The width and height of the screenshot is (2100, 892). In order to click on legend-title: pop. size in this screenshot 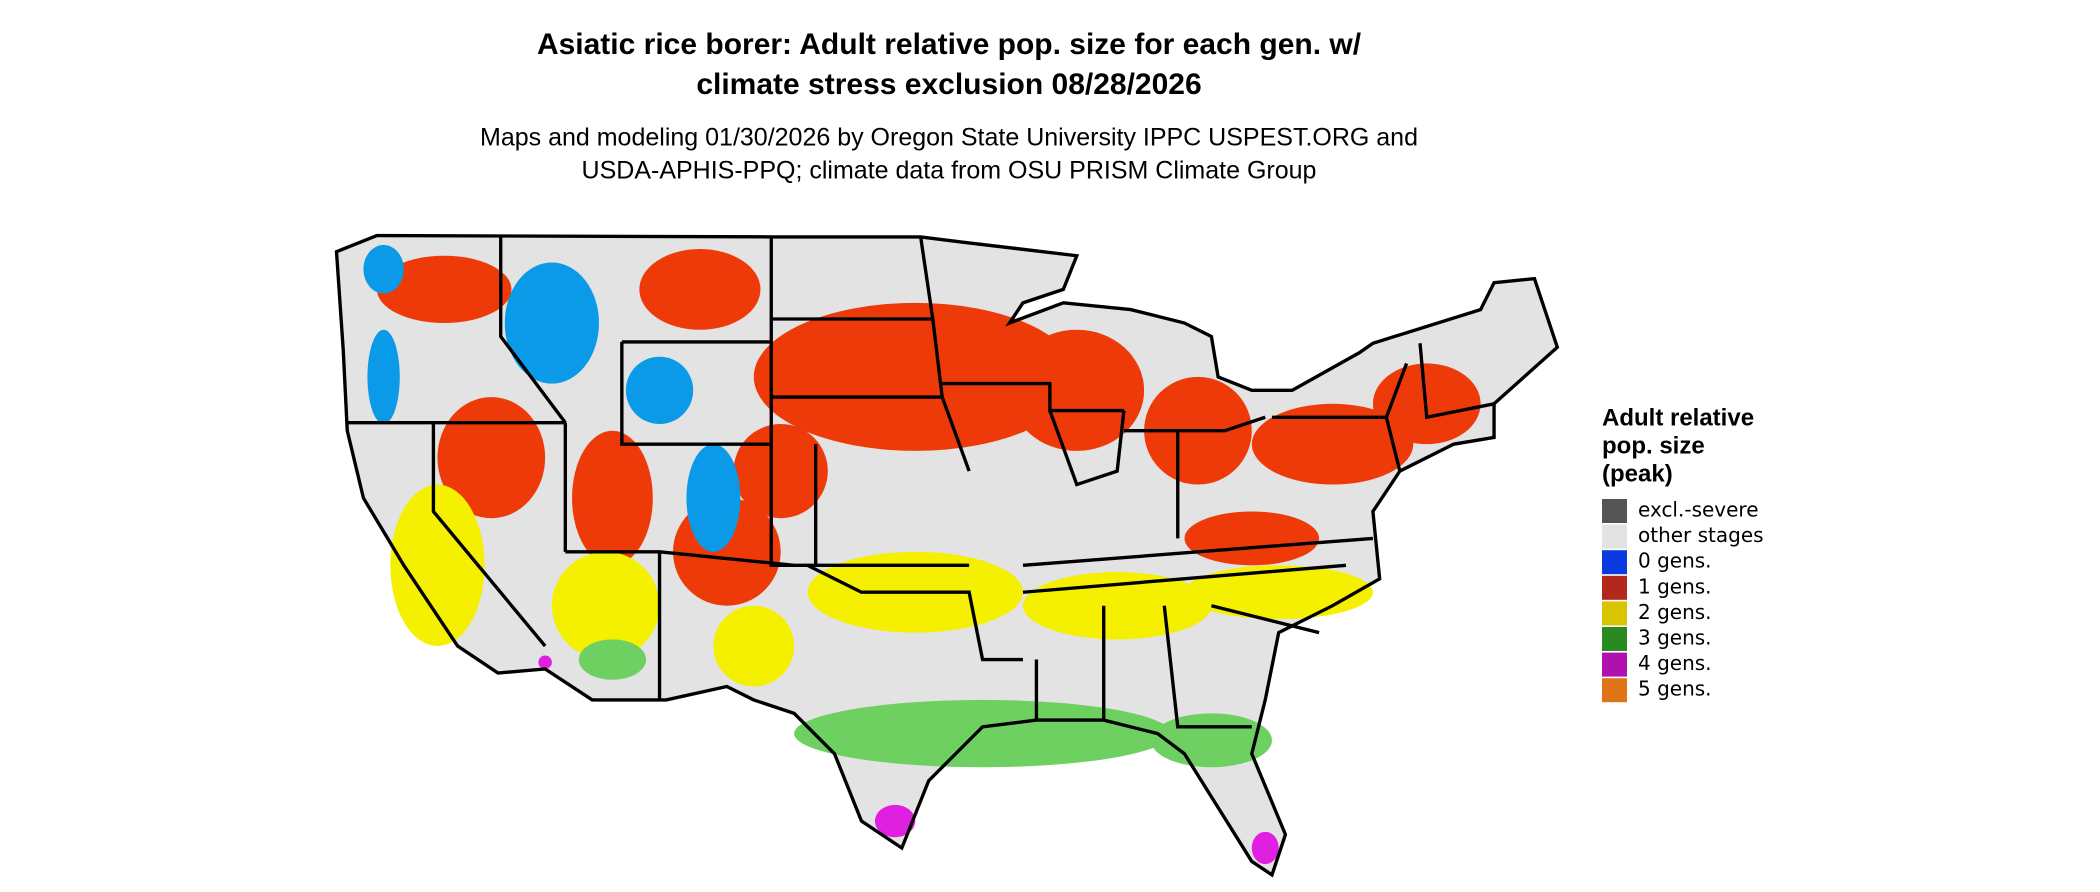, I will do `click(1653, 445)`.